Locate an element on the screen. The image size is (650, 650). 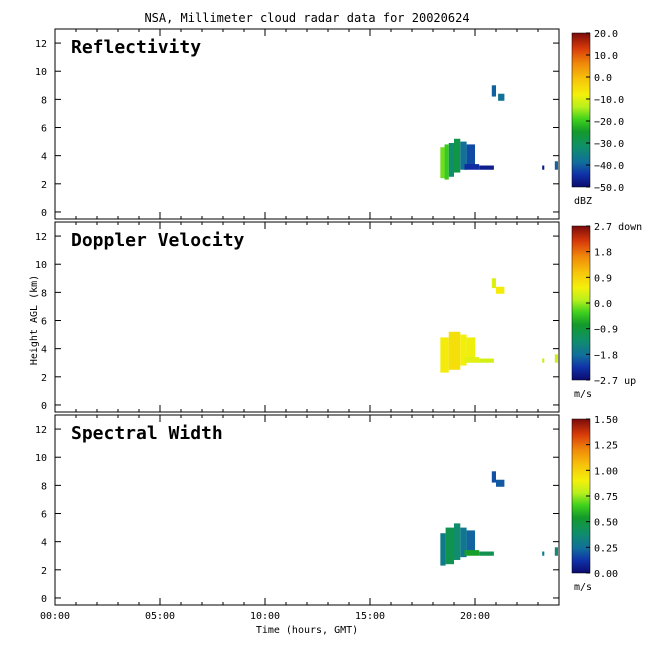
panel-title: Reflectivity is located at coordinates (136, 47).